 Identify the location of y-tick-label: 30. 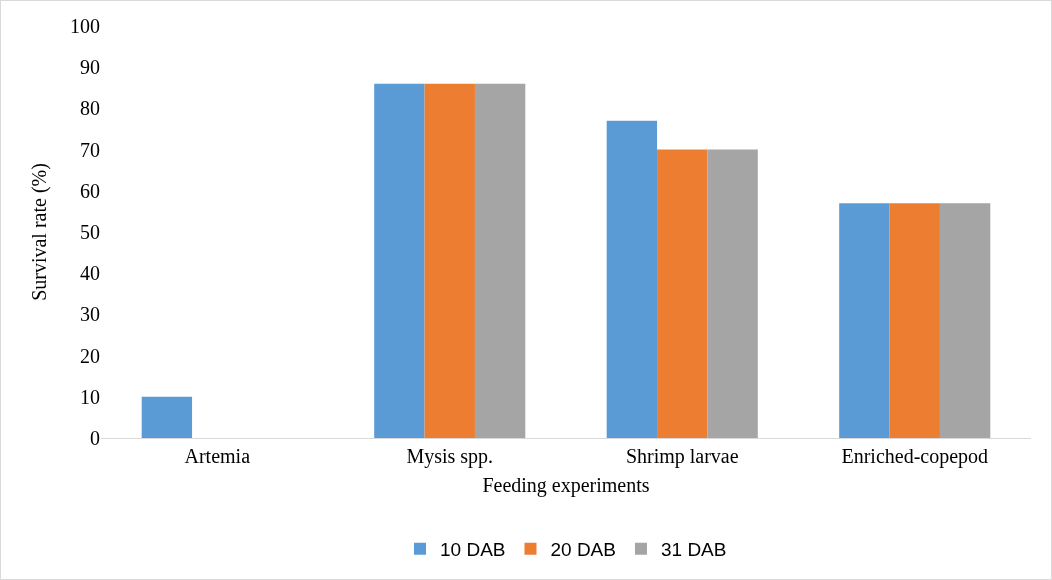
(90, 314).